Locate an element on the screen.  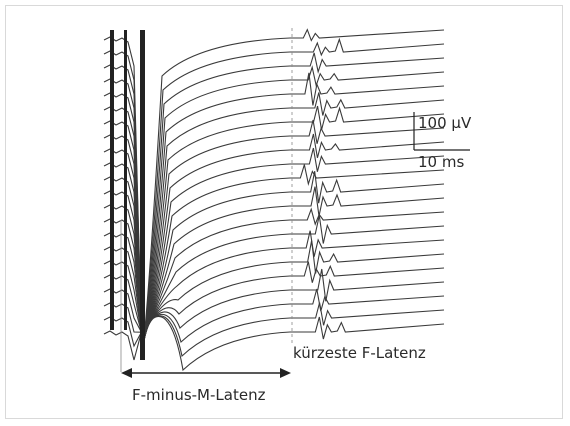
f-minus-m-latency-label: F-minus-M-Latenz is located at coordinates (199, 395).